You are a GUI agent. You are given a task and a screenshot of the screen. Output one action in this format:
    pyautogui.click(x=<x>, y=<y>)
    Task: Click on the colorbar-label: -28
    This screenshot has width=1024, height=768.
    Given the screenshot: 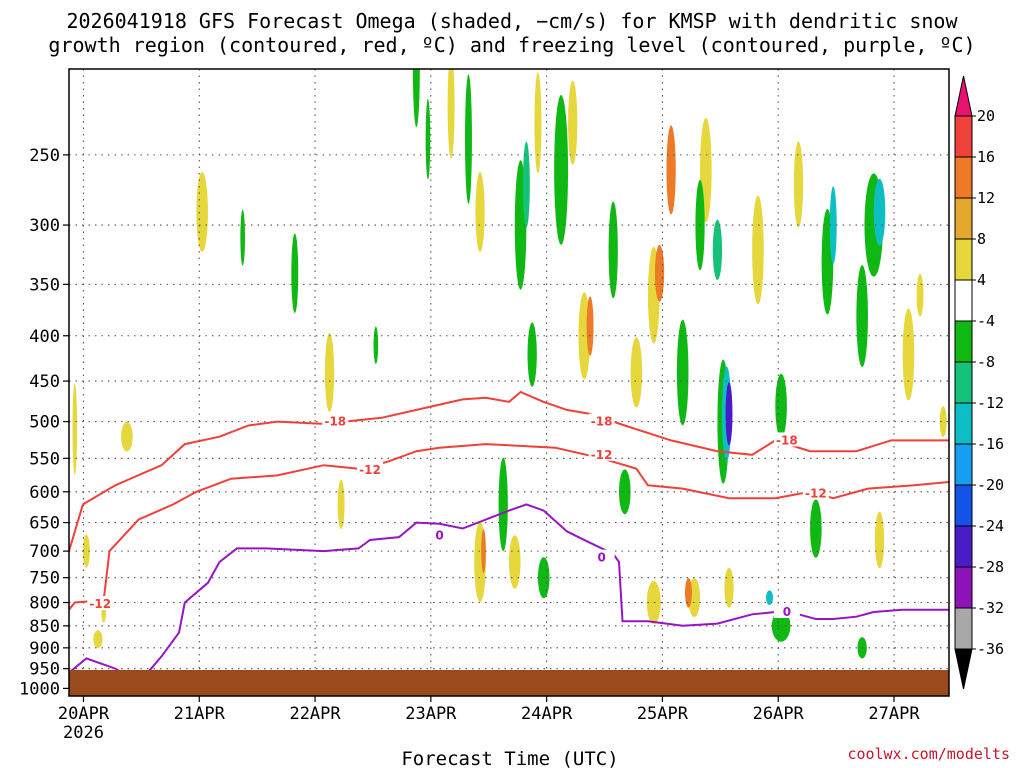 What is the action you would take?
    pyautogui.click(x=990, y=567)
    